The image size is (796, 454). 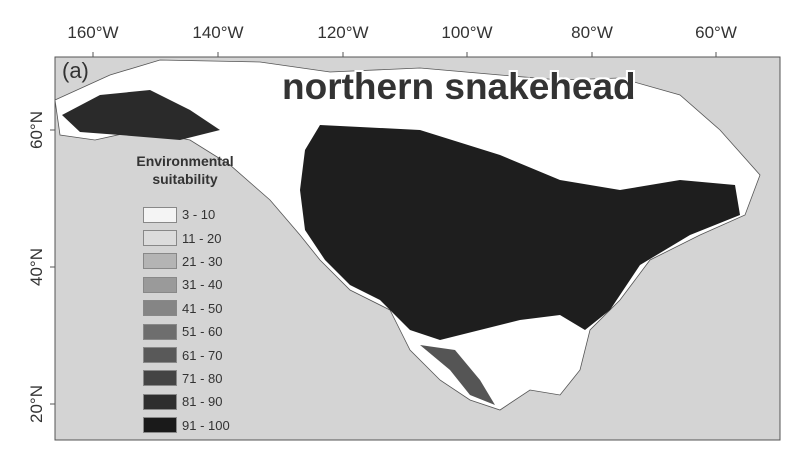 I want to click on legend-label: 3 - 10, so click(x=199, y=215).